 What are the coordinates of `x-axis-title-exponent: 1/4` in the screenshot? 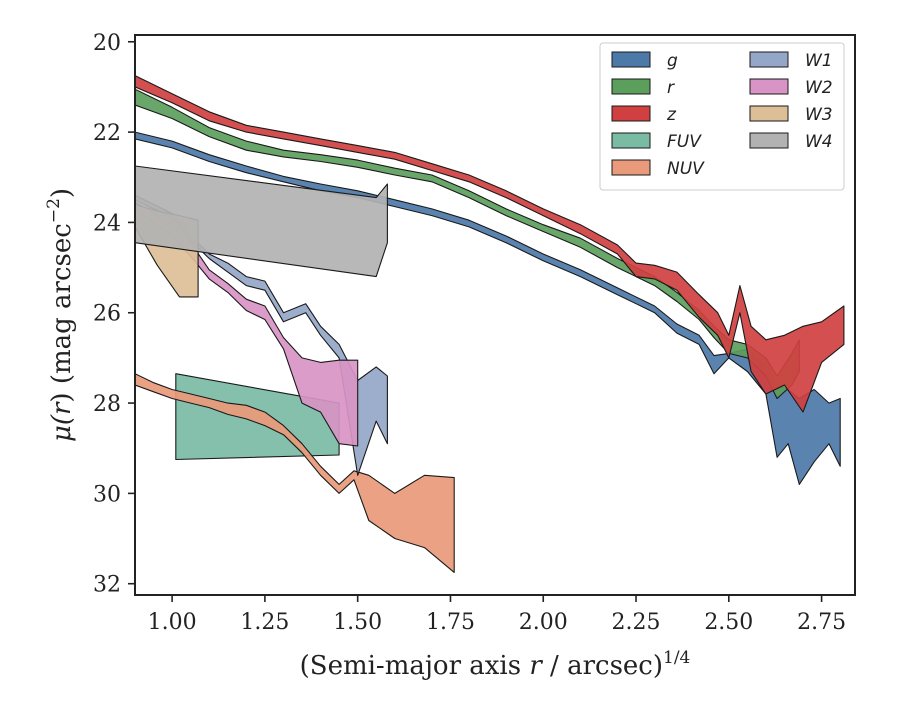 It's located at (676, 658).